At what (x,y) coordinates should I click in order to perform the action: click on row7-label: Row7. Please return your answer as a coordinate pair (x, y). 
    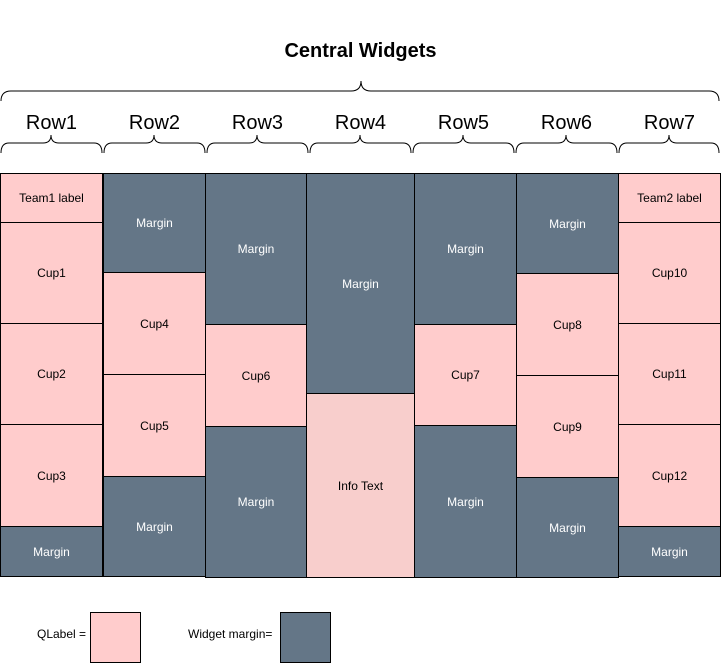
    Looking at the image, I should click on (669, 123).